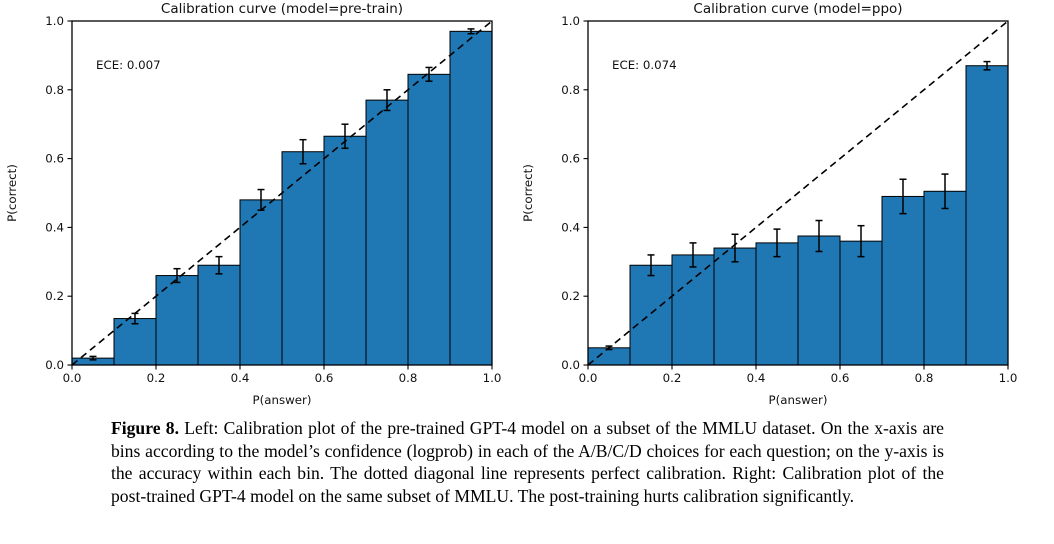 Image resolution: width=1054 pixels, height=544 pixels. I want to click on ece-annotation: ECE: 0.007, so click(128, 65).